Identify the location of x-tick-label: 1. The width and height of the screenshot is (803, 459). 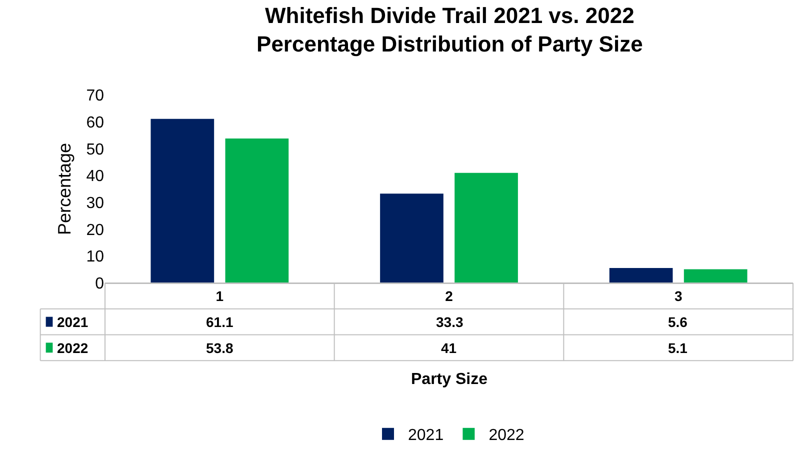
(220, 296).